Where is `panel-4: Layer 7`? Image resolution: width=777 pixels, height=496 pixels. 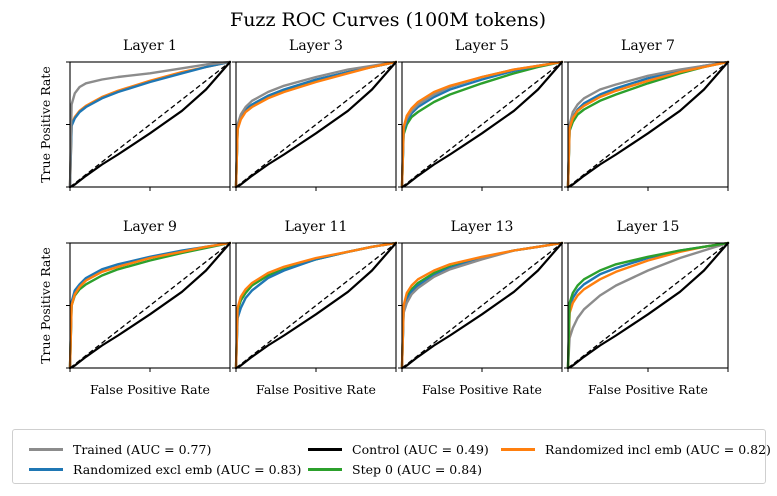
panel-4: Layer 7 is located at coordinates (647, 114).